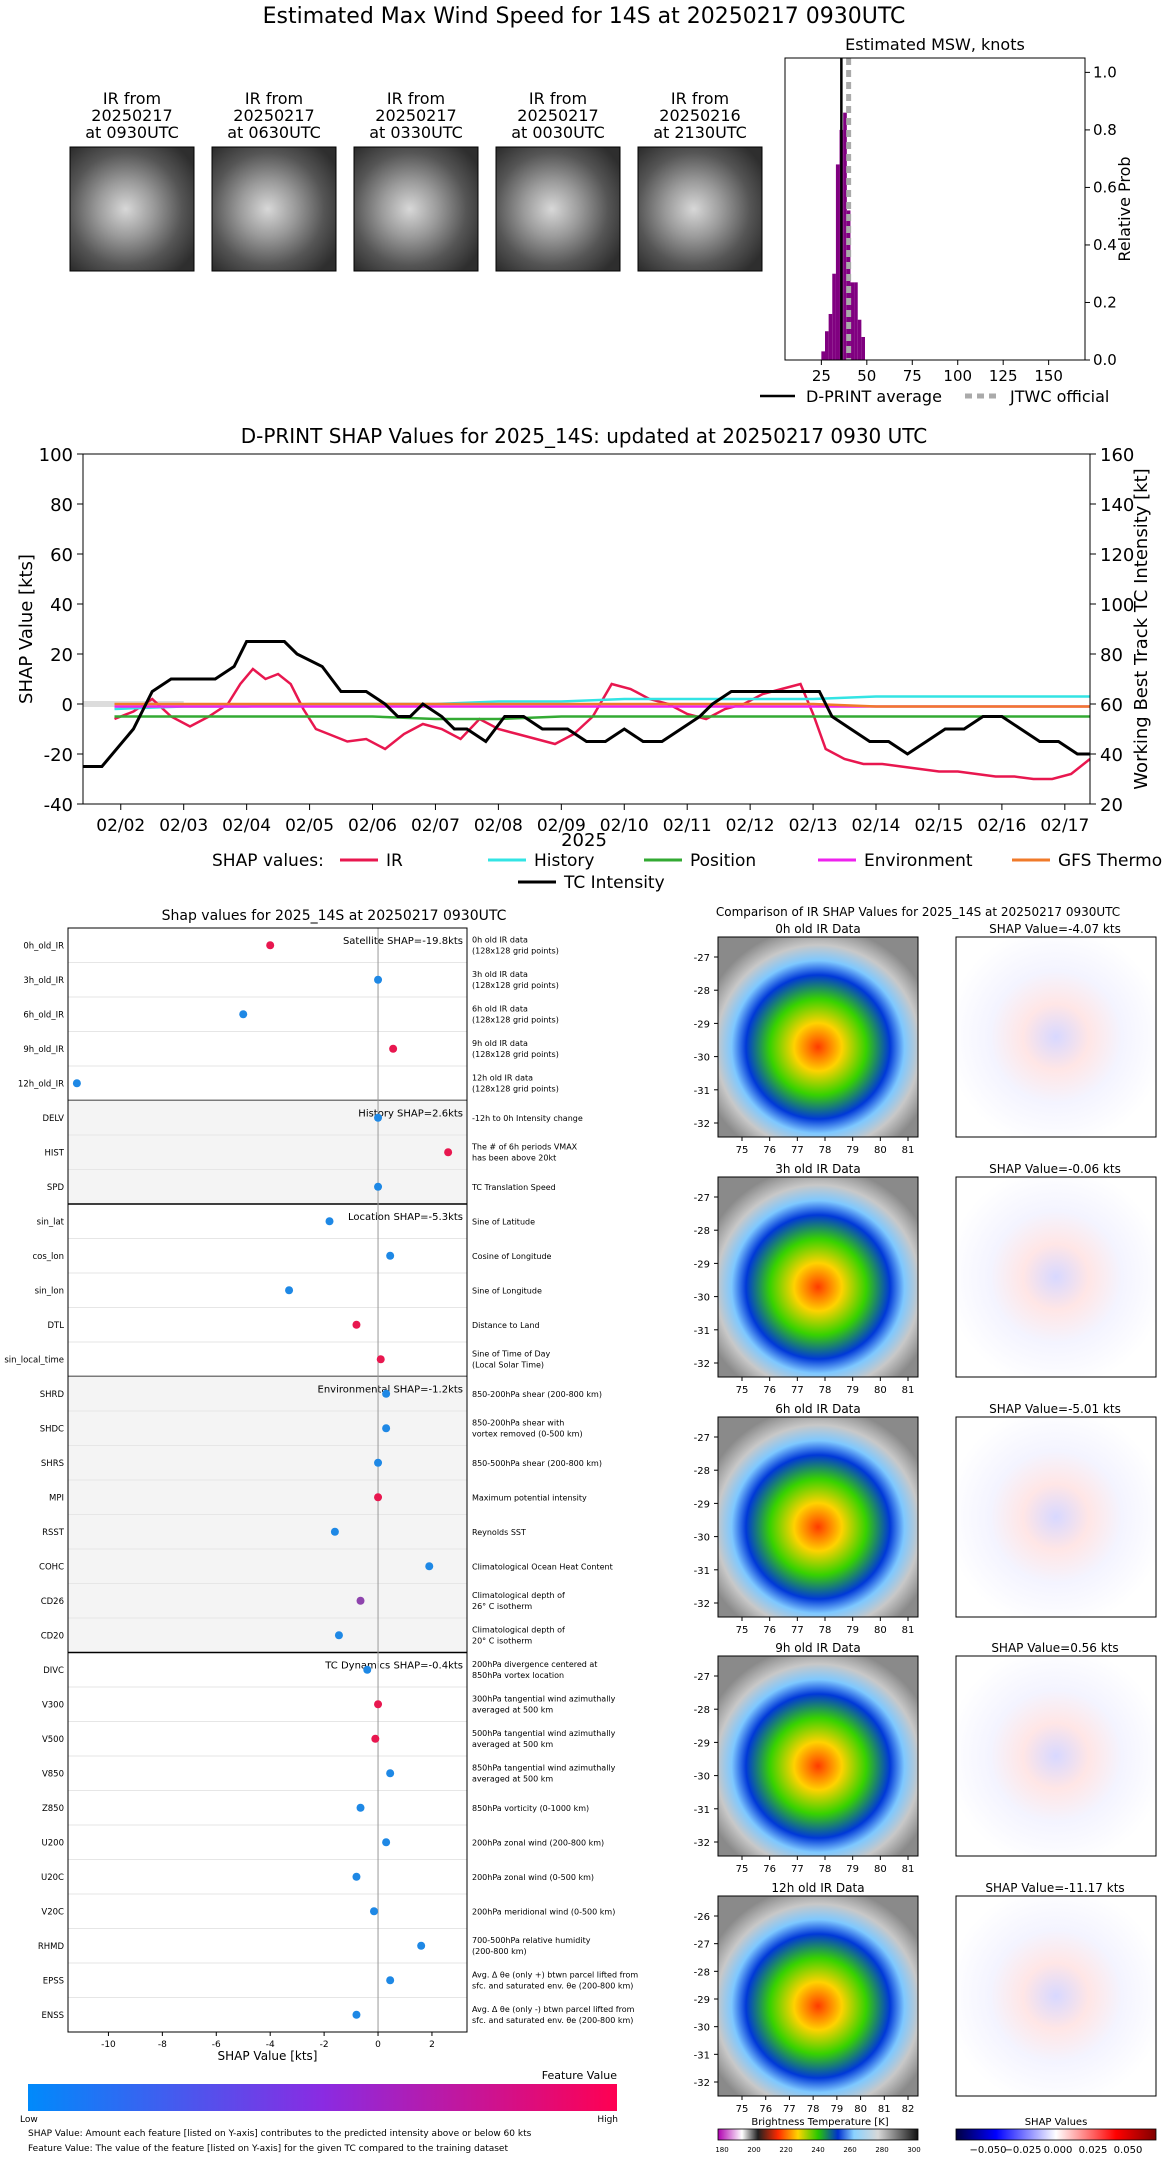 Image resolution: width=1168 pixels, height=2158 pixels. What do you see at coordinates (834, 316) in the screenshot?
I see `histogram-bar` at bounding box center [834, 316].